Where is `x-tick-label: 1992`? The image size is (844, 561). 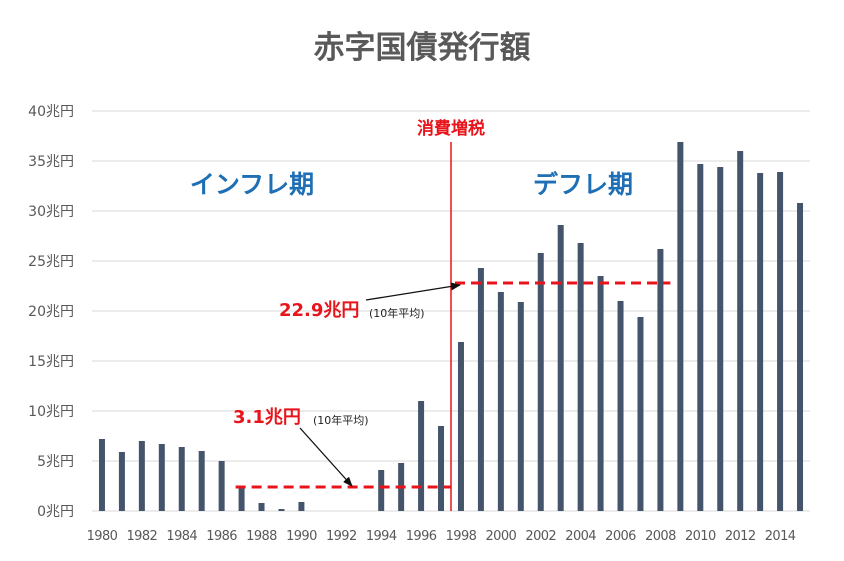
x-tick-label: 1992 is located at coordinates (341, 536).